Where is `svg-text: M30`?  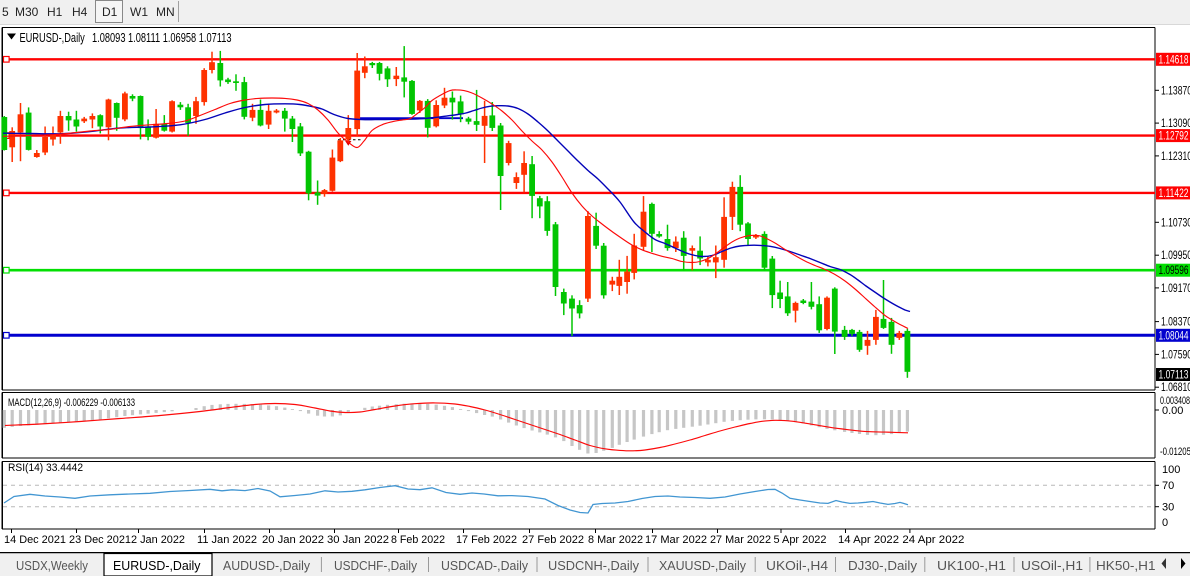
svg-text: M30 is located at coordinates (27, 12).